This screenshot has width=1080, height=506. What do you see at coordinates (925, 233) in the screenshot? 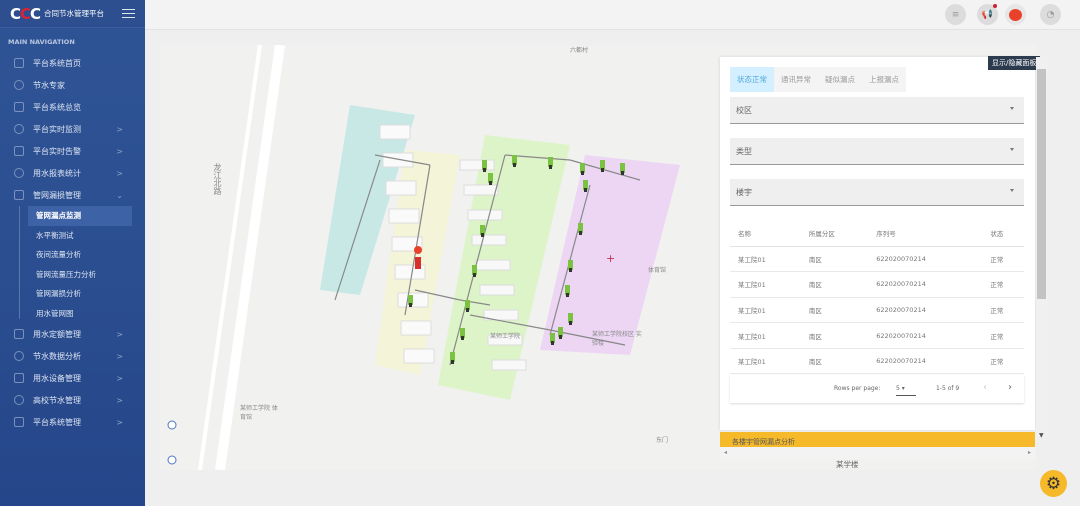
I see `column-header: 序列号` at bounding box center [925, 233].